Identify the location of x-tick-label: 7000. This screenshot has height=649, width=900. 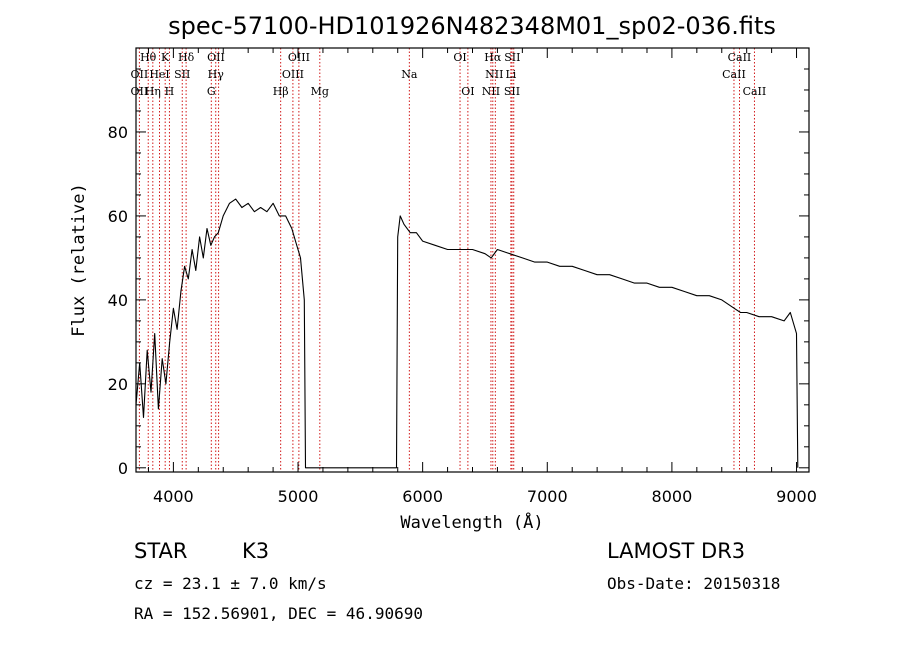
(547, 496).